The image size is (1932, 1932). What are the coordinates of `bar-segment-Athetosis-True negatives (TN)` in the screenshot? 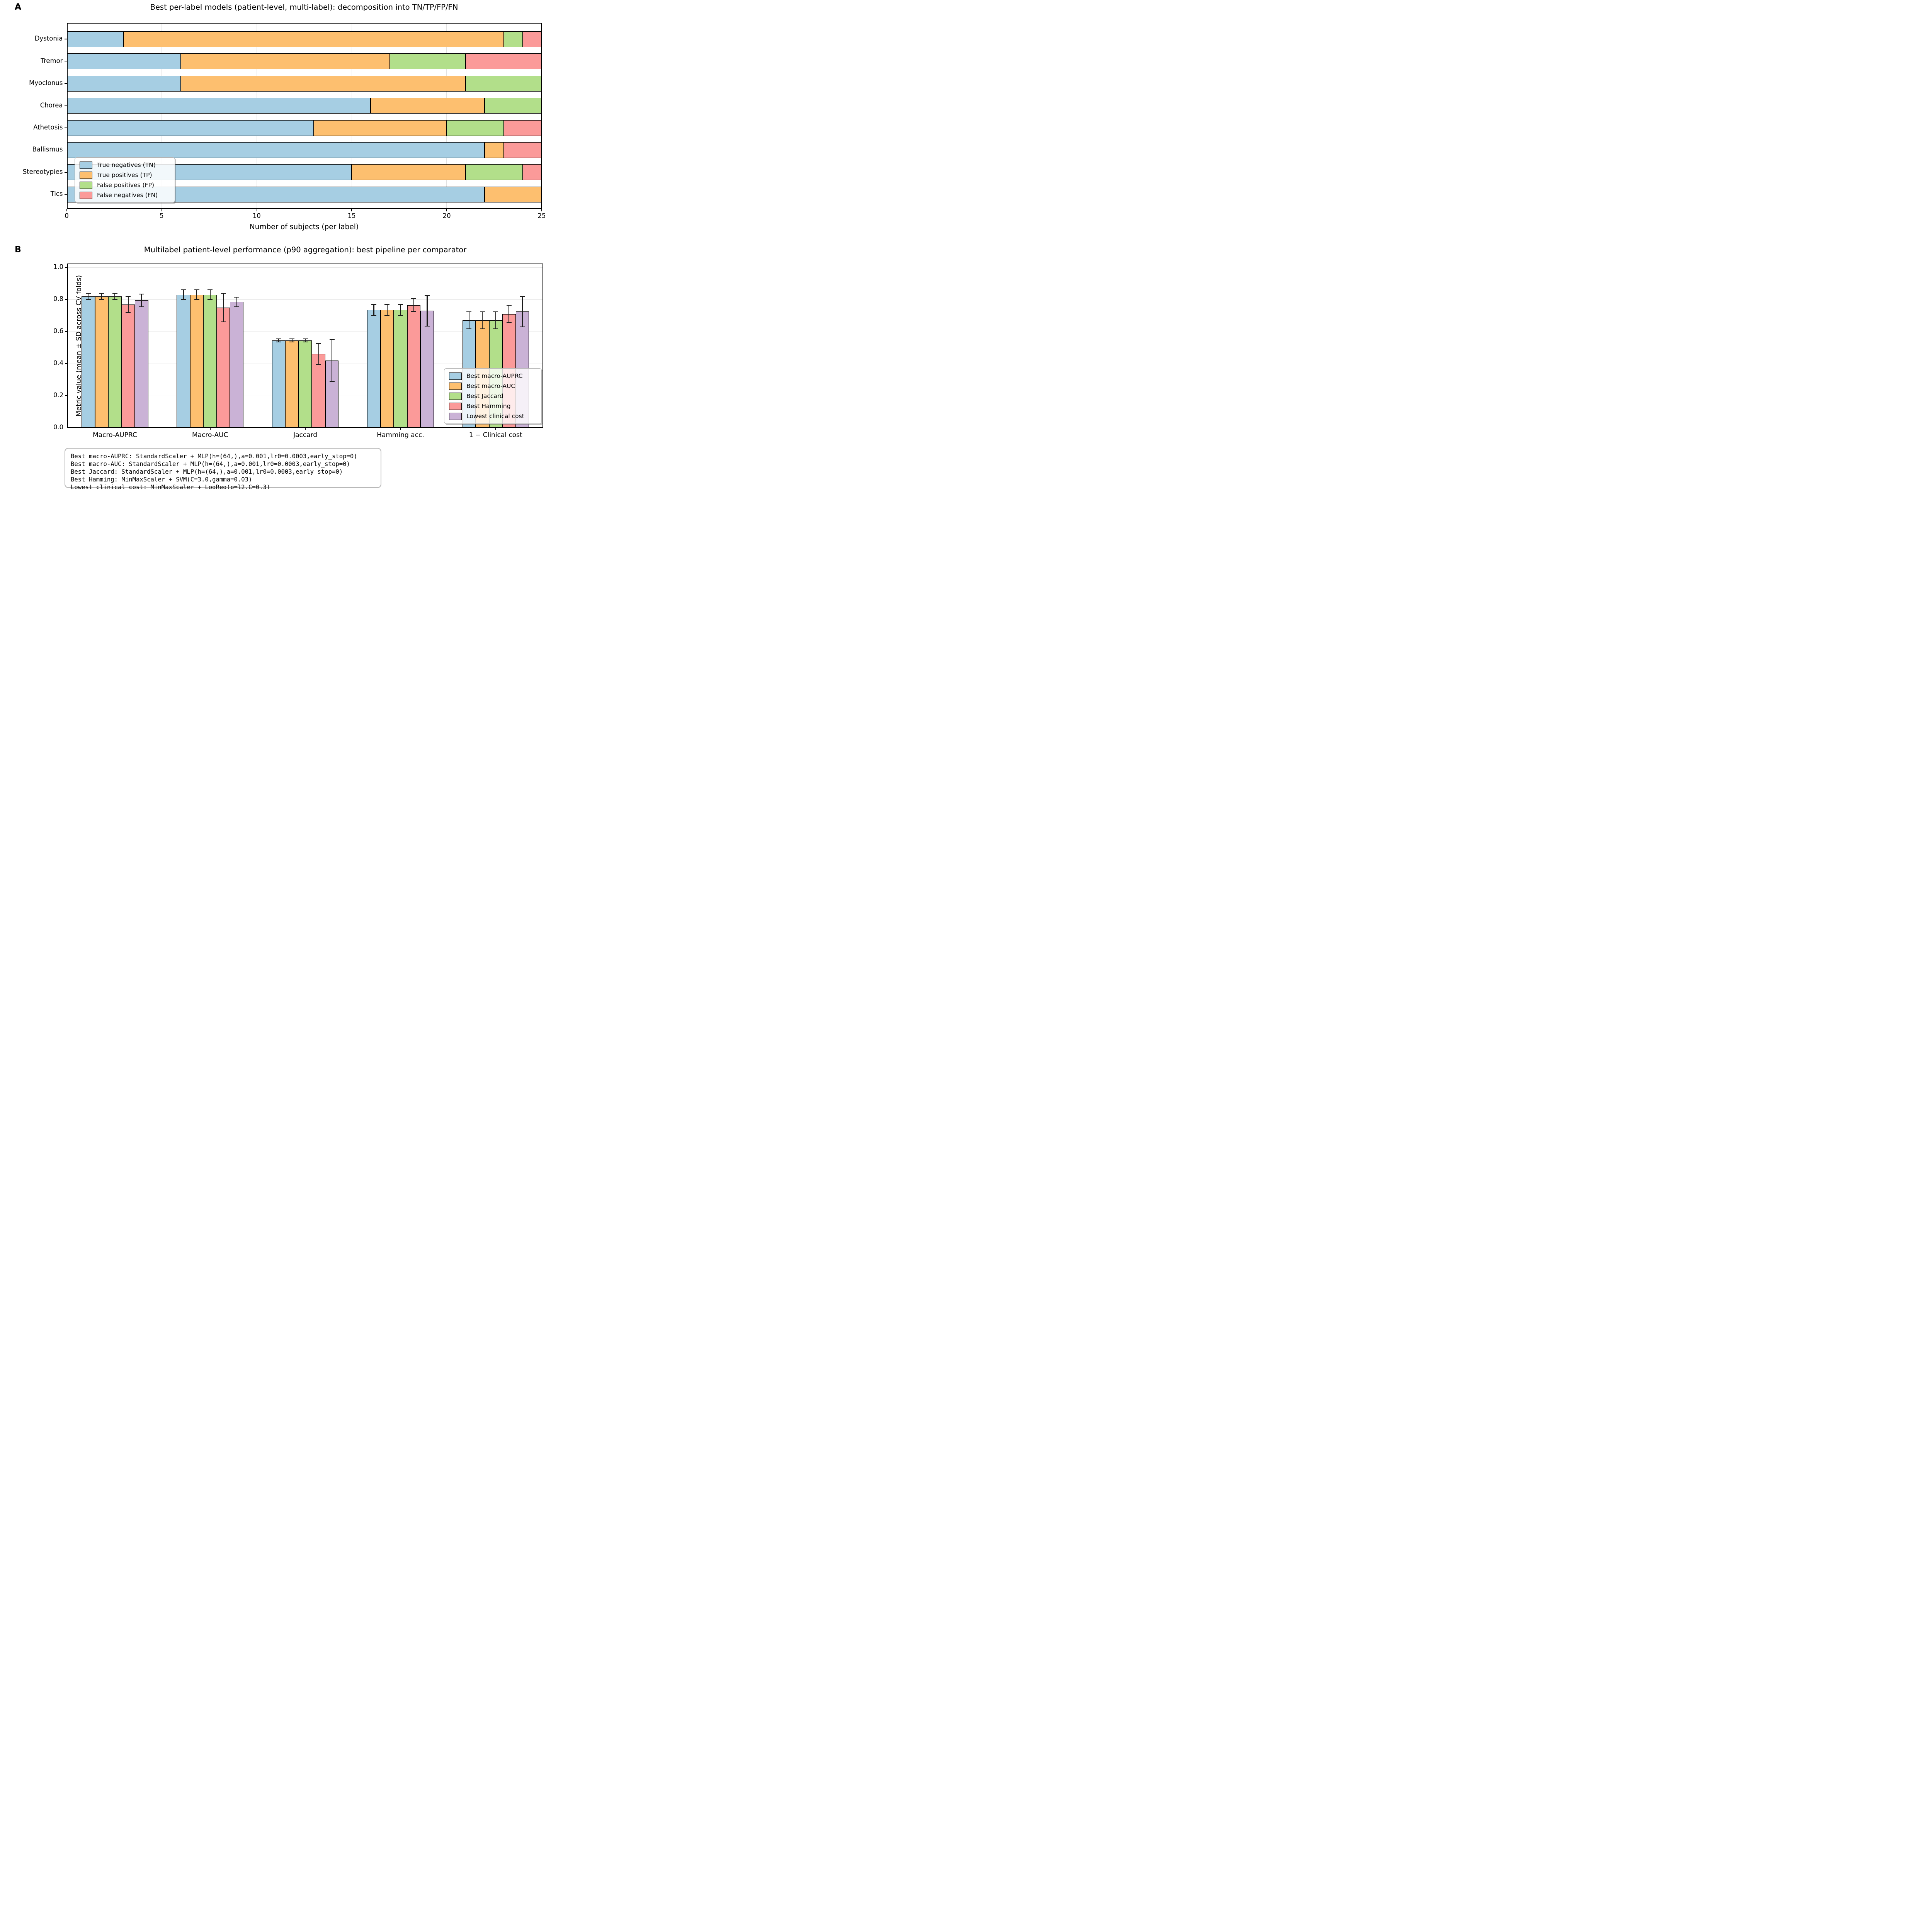 It's located at (190, 128).